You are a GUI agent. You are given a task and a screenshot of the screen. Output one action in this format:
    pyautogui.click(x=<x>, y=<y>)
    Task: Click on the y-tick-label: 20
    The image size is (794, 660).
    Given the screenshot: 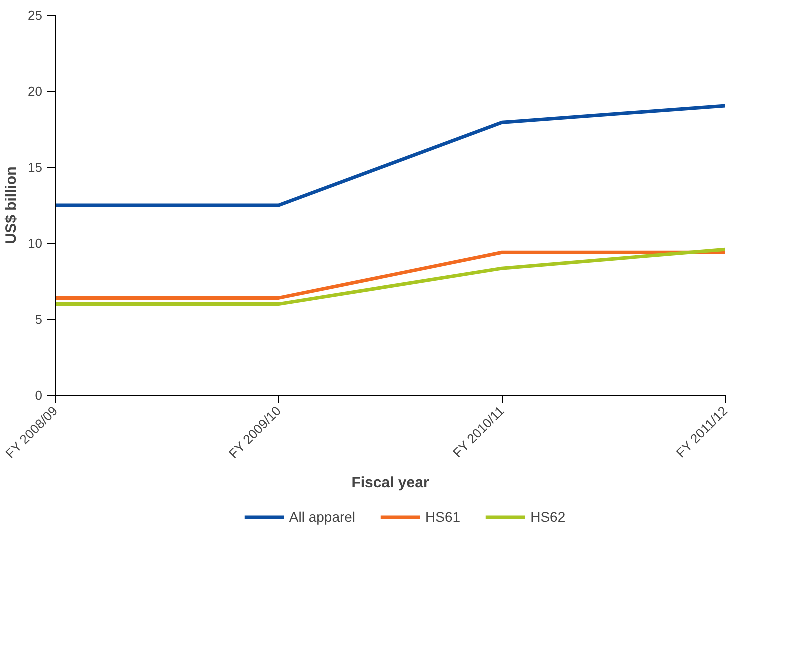 What is the action you would take?
    pyautogui.click(x=35, y=91)
    